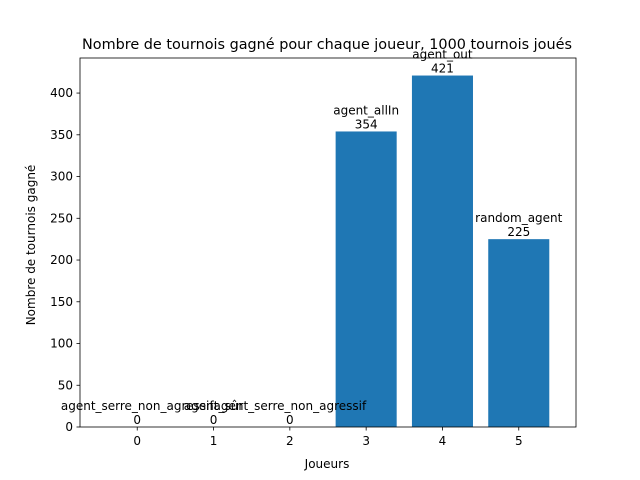  What do you see at coordinates (214, 406) in the screenshot?
I see `bar-name-label-1: agent_sûr` at bounding box center [214, 406].